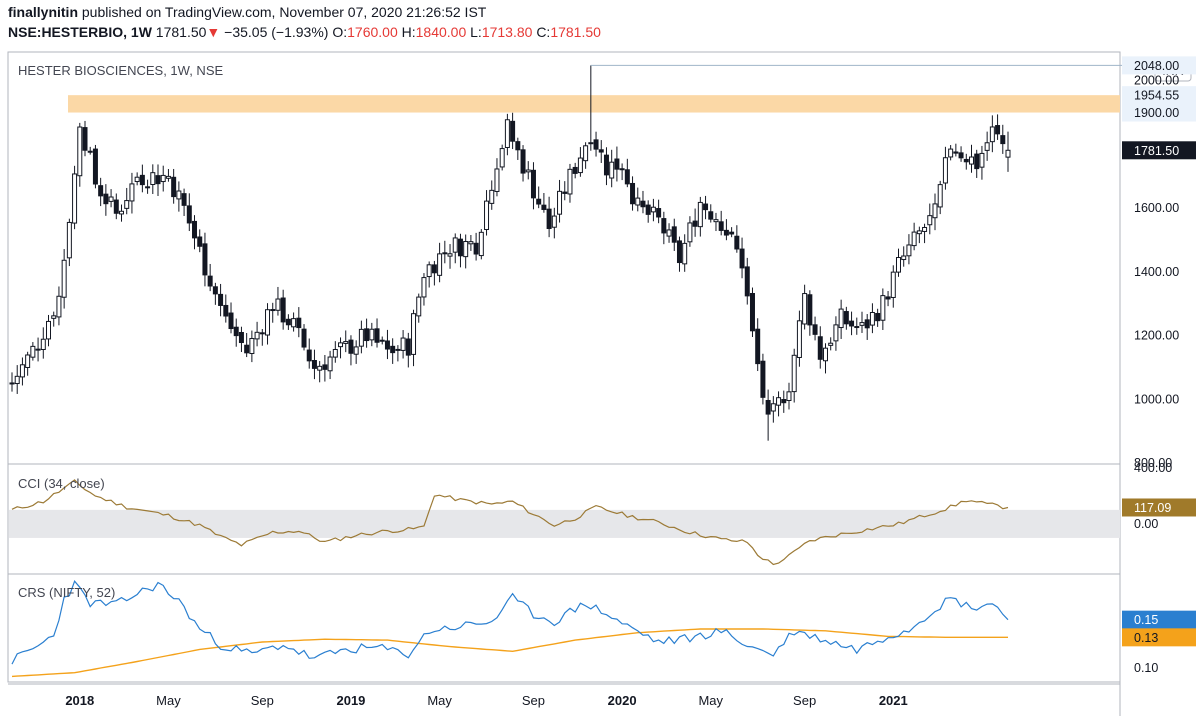 The image size is (1200, 720). Describe the element at coordinates (510, 522) in the screenshot. I see `cci-line` at that location.